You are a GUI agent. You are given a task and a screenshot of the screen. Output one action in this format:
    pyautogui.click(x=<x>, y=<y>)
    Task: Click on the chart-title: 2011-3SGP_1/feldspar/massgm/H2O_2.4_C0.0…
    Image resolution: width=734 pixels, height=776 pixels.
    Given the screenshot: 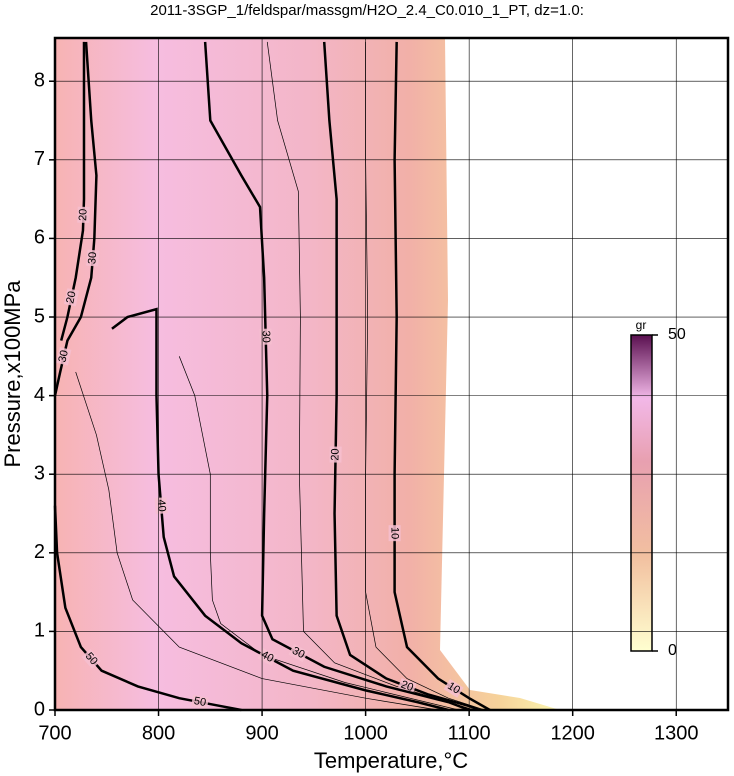 What is the action you would take?
    pyautogui.click(x=367, y=10)
    